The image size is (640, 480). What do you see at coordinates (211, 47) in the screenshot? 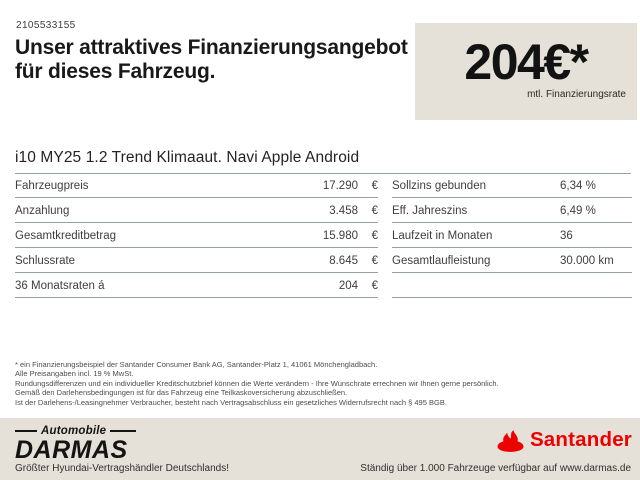
I see `offer-heading-line1: Unser attraktives Finanzierungsangebot` at bounding box center [211, 47].